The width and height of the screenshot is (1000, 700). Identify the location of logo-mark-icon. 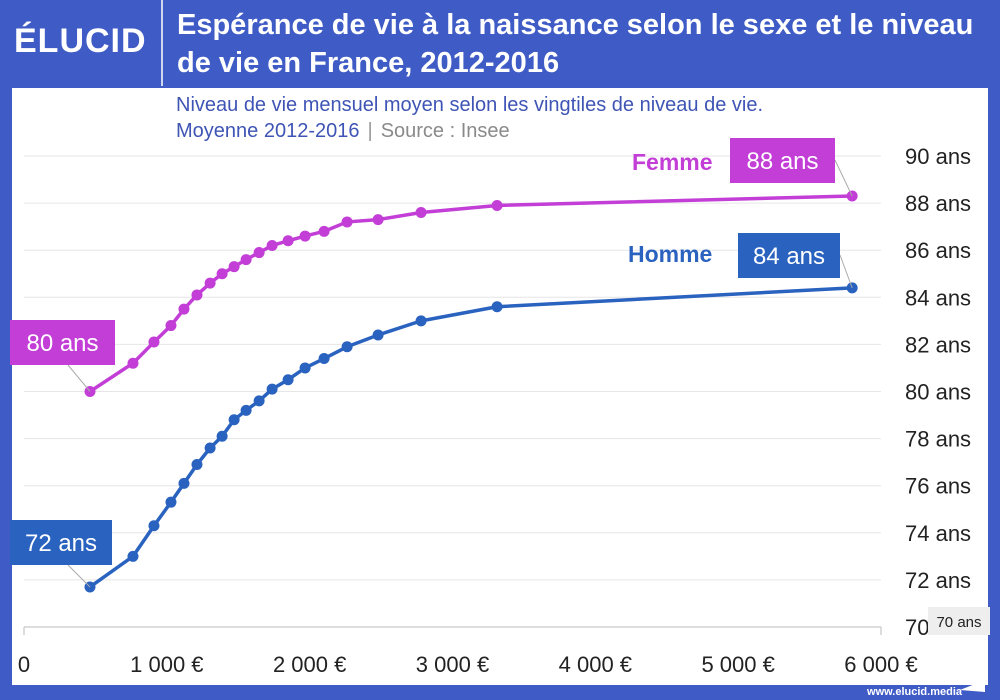
(972, 686).